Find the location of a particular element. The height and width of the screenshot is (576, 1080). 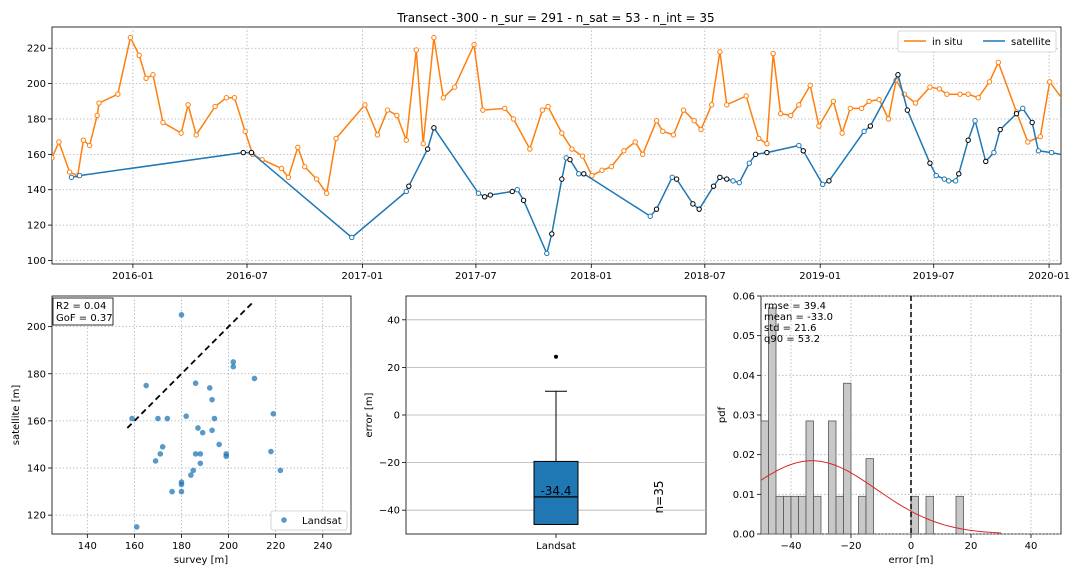

histogram-grid is located at coordinates (911, 415).